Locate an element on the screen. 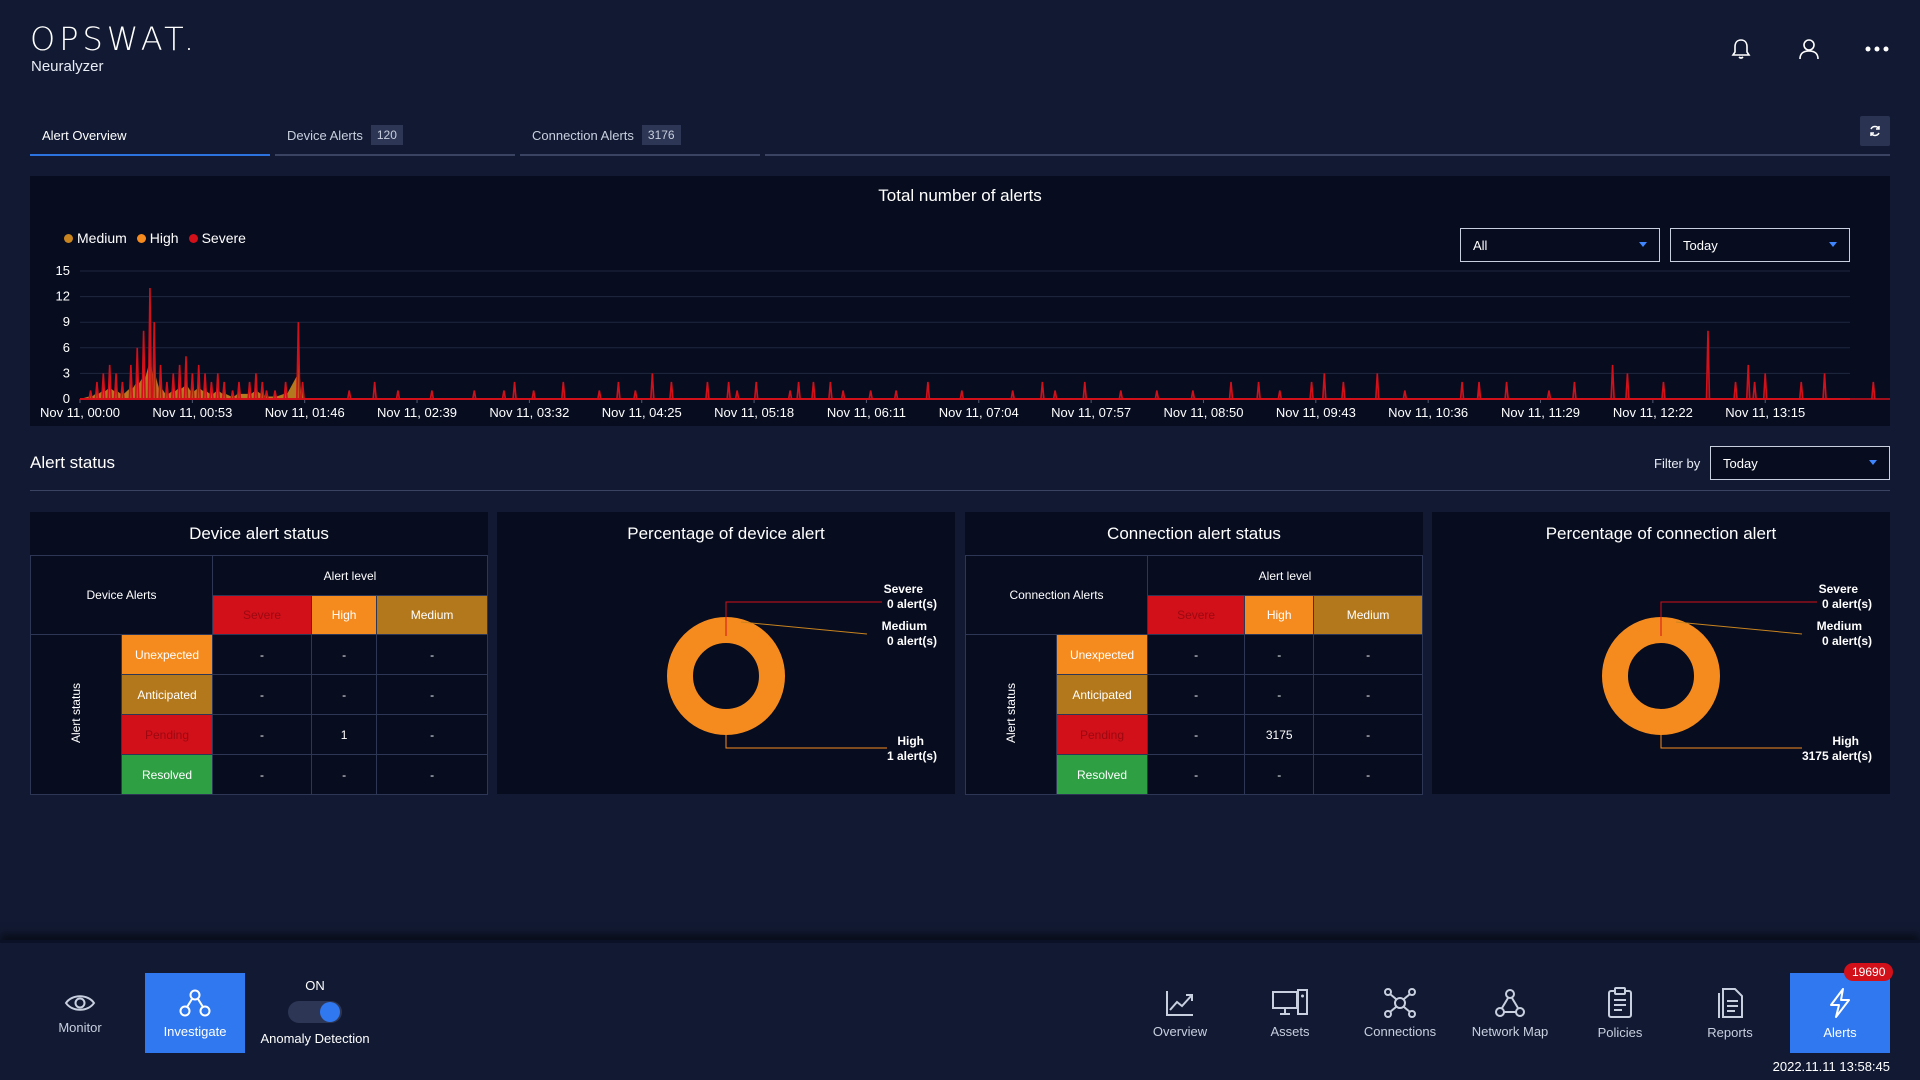 This screenshot has height=1080, width=1920. donut-label-name: Severe is located at coordinates (904, 589).